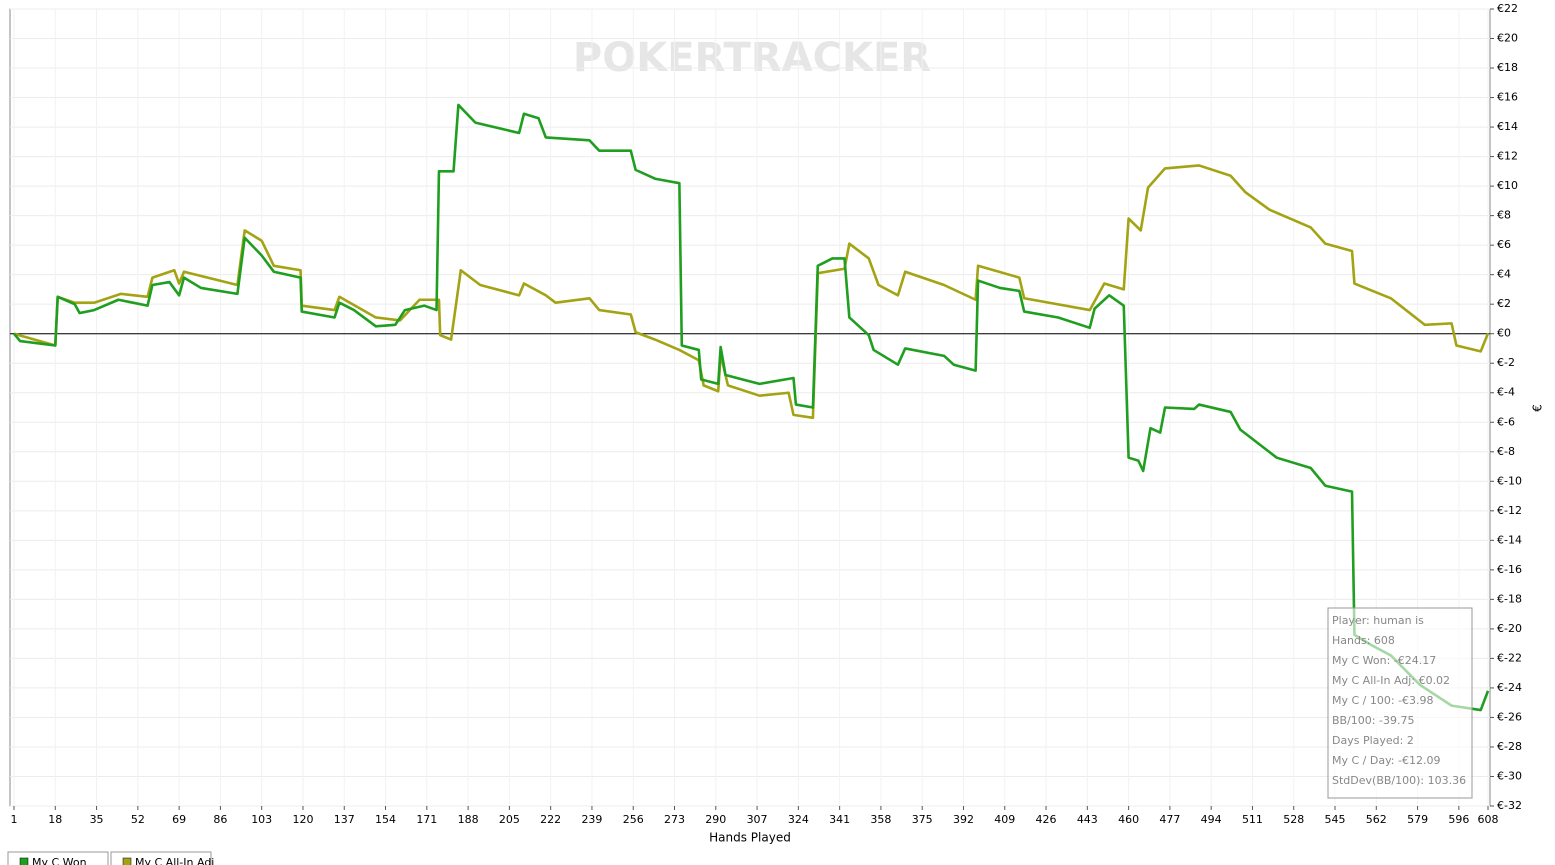 The width and height of the screenshot is (1555, 865). I want to click on tooltip-line: Days Played: 2, so click(1373, 740).